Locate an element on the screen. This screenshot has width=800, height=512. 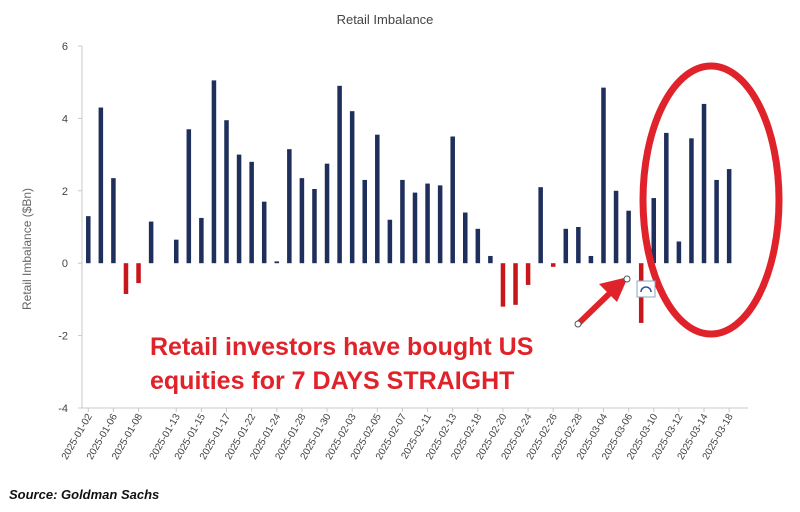
y-tick-label: 6 is located at coordinates (65, 47).